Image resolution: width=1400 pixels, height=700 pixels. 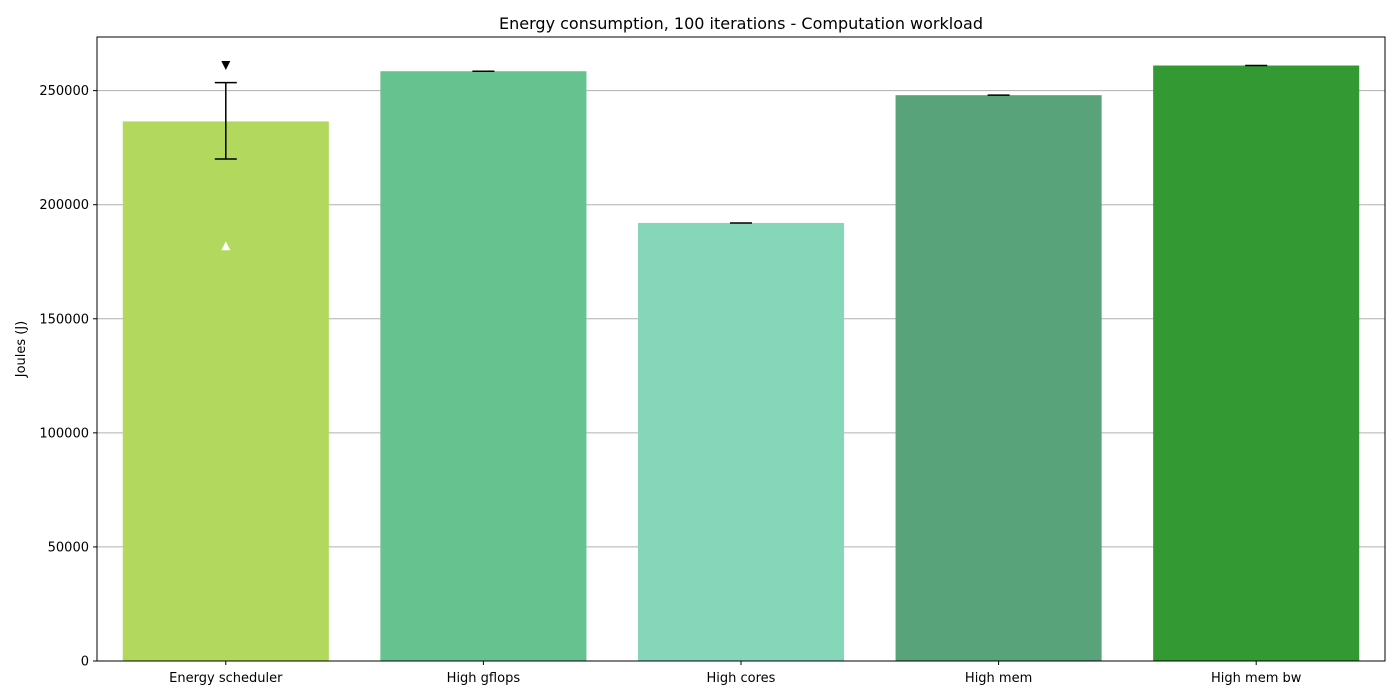 I want to click on marker-triangle-down, so click(x=226, y=66).